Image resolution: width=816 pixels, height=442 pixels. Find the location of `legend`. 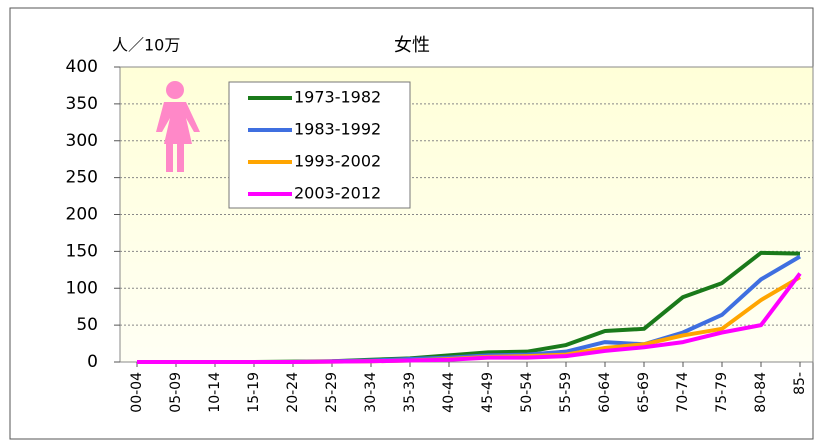

legend is located at coordinates (319, 145).